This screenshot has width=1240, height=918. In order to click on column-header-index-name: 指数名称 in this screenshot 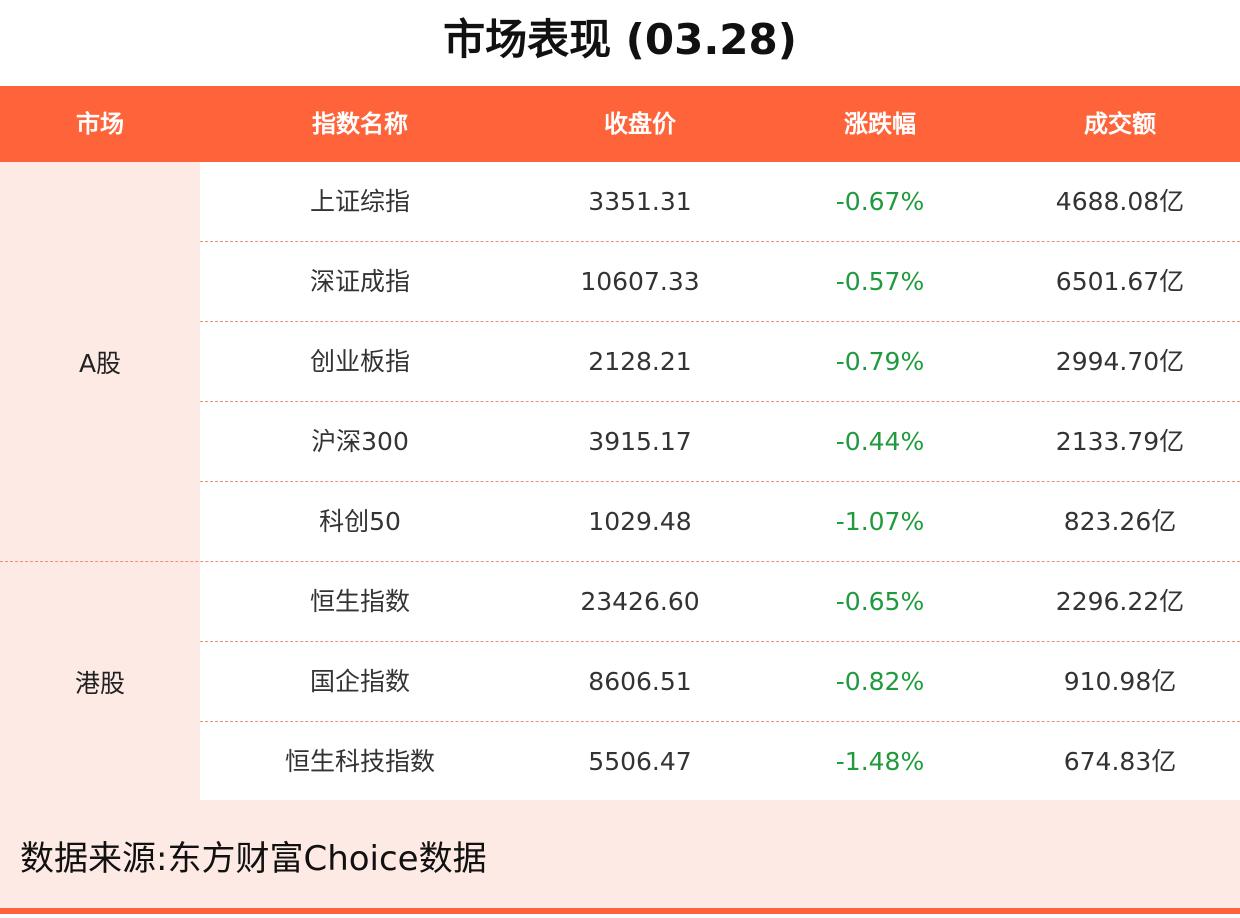, I will do `click(360, 124)`.